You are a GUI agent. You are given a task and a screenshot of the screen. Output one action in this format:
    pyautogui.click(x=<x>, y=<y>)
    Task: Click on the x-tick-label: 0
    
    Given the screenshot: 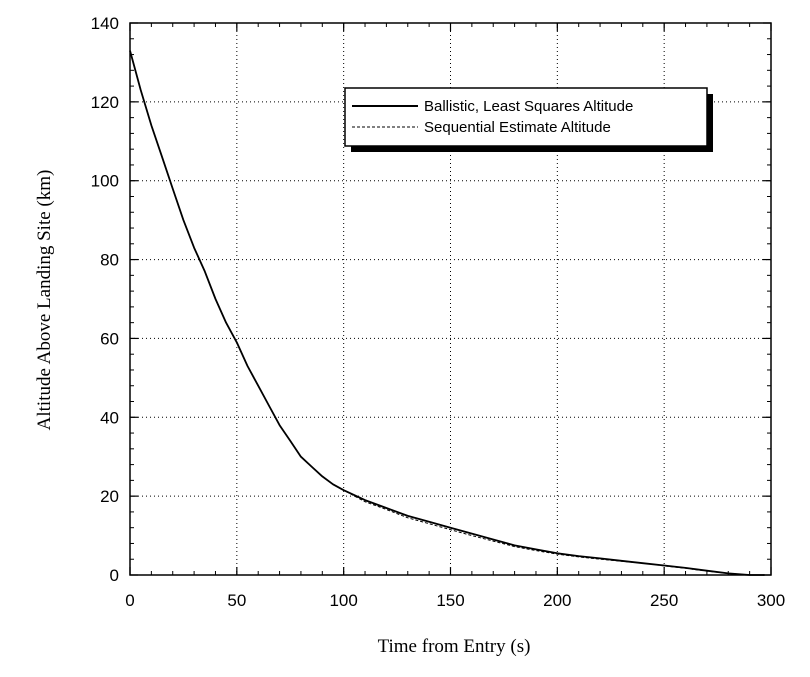 What is the action you would take?
    pyautogui.click(x=129, y=600)
    